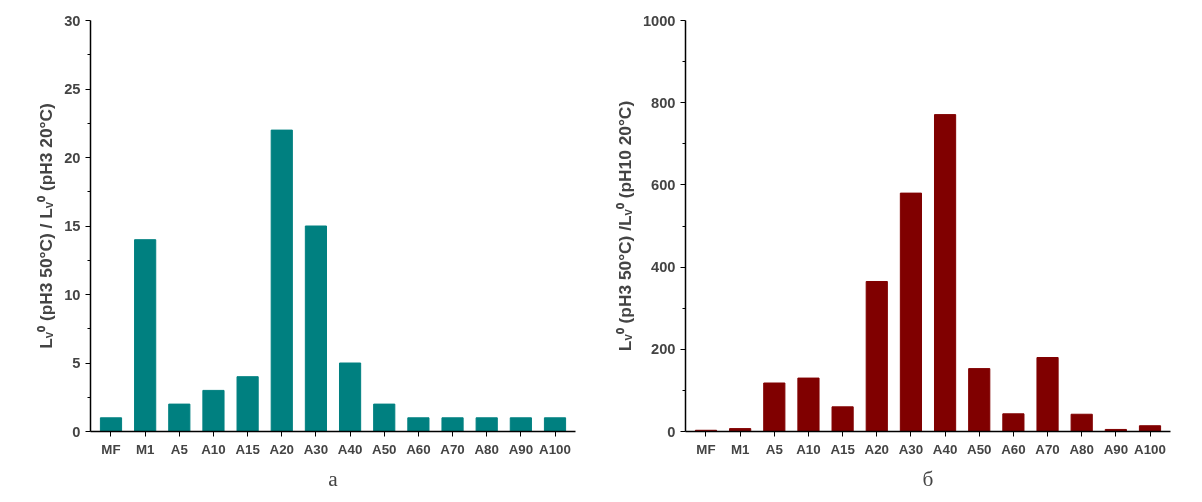 The image size is (1202, 502). What do you see at coordinates (46, 226) in the screenshot?
I see `y-axis-title: Lᵥ⁰ (pH3 50°C) / Lᵥ⁰ (pH3 20°C)` at bounding box center [46, 226].